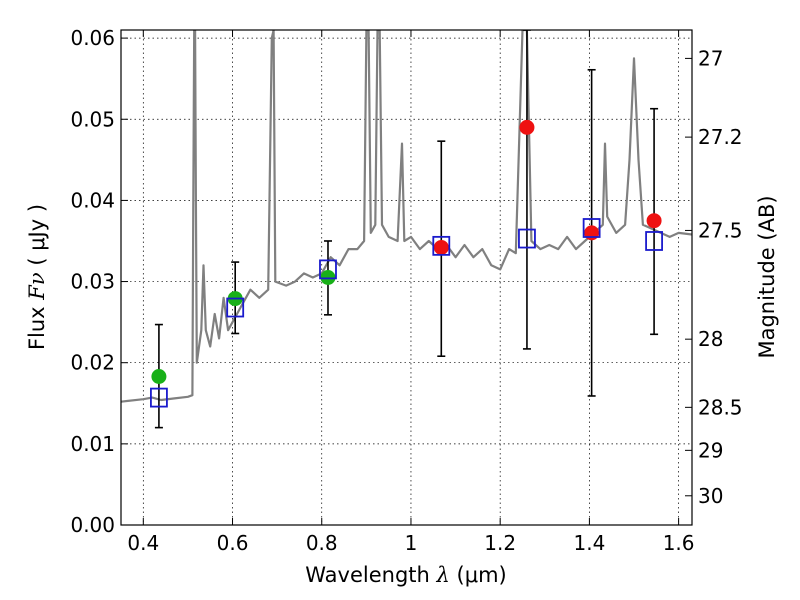  Describe the element at coordinates (405, 575) in the screenshot. I see `x-axis-label: Wavelength λ (μm)` at that location.